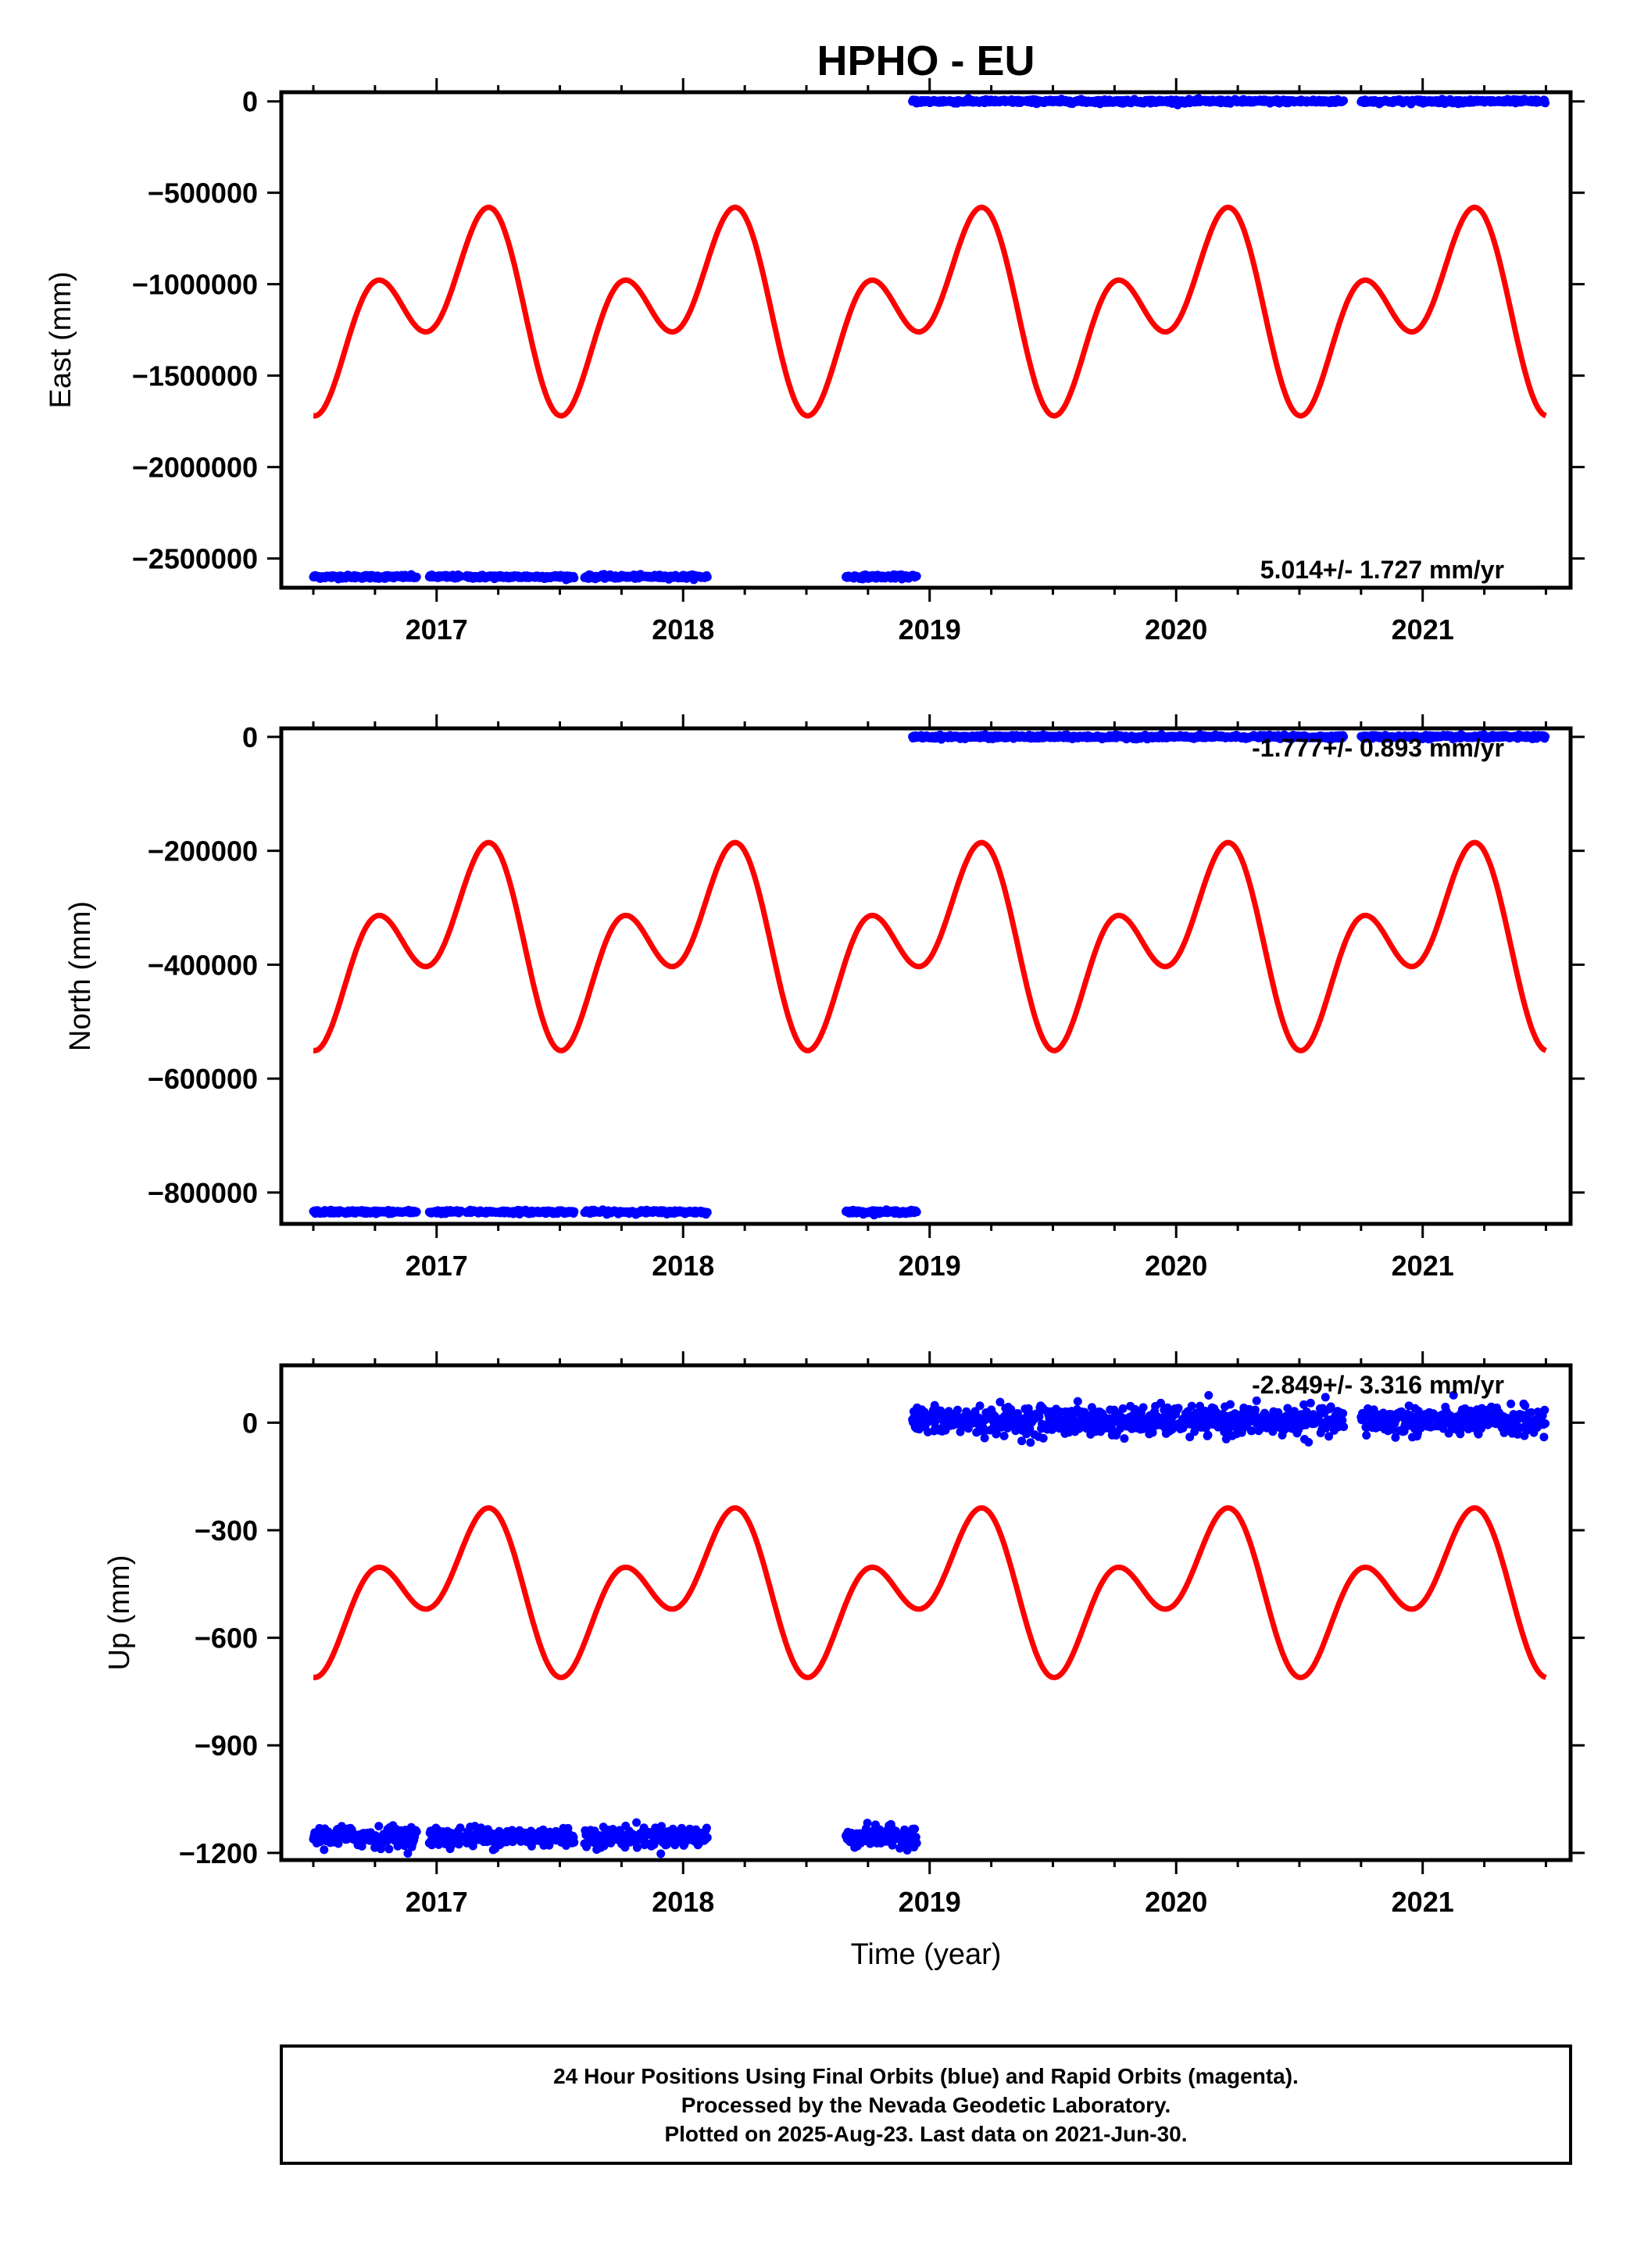 The image size is (1637, 2268). I want to click on y-tick-label: −500000, so click(203, 193).